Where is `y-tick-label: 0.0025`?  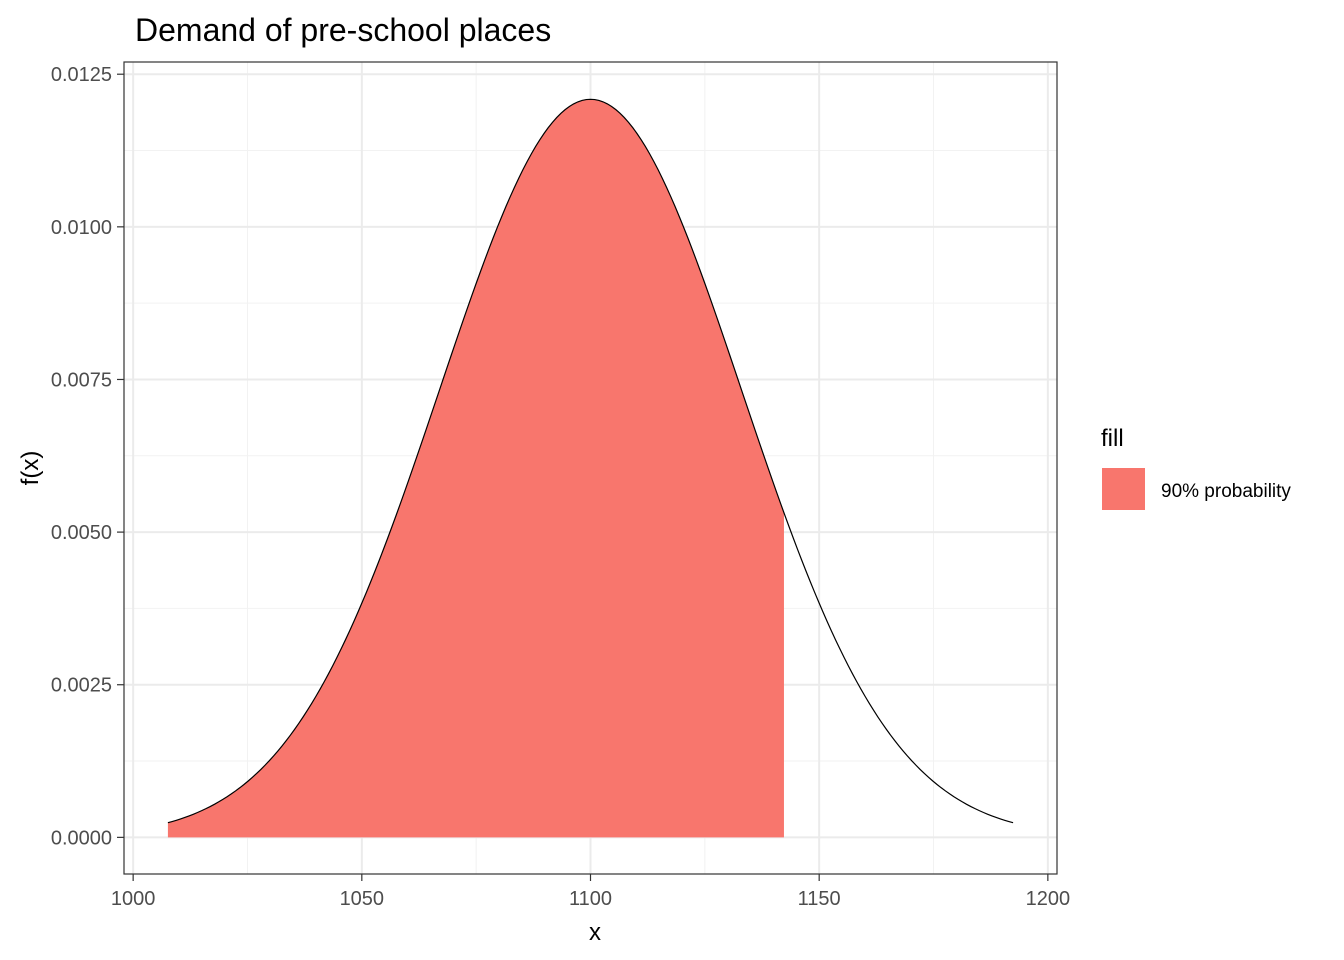 y-tick-label: 0.0025 is located at coordinates (81, 686).